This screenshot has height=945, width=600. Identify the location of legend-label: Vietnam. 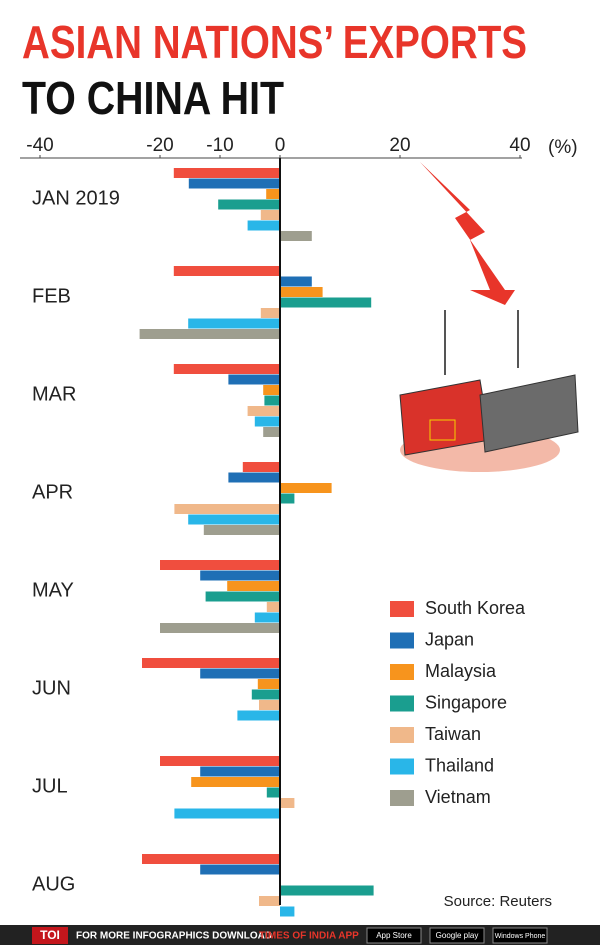
(458, 797).